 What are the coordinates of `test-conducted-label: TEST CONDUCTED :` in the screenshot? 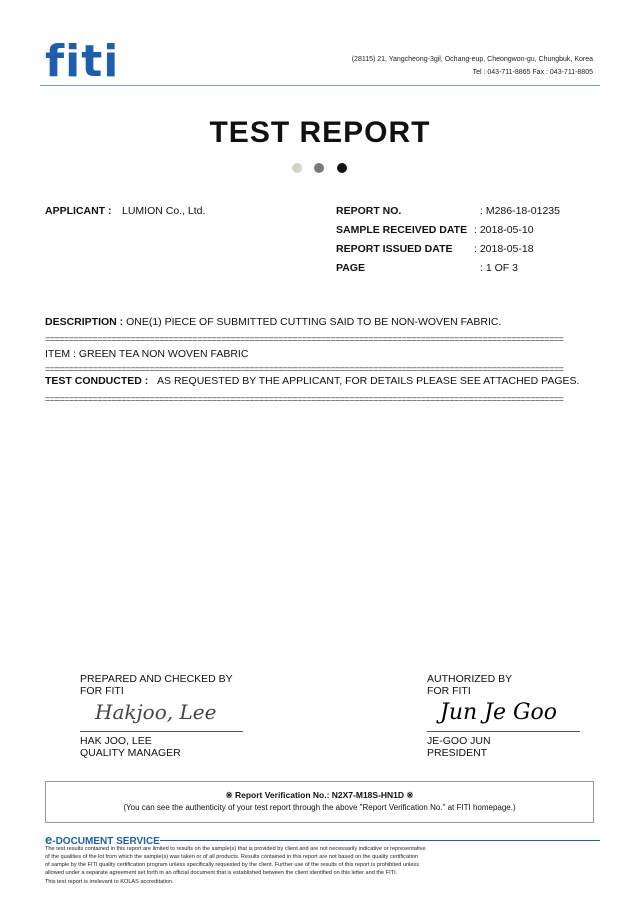 It's located at (97, 381).